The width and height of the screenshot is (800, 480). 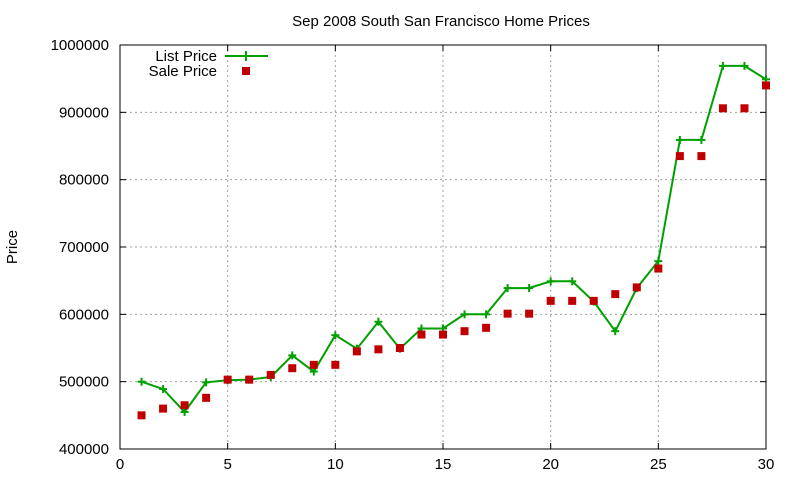 I want to click on y-tick-label: 600000, so click(x=84, y=314).